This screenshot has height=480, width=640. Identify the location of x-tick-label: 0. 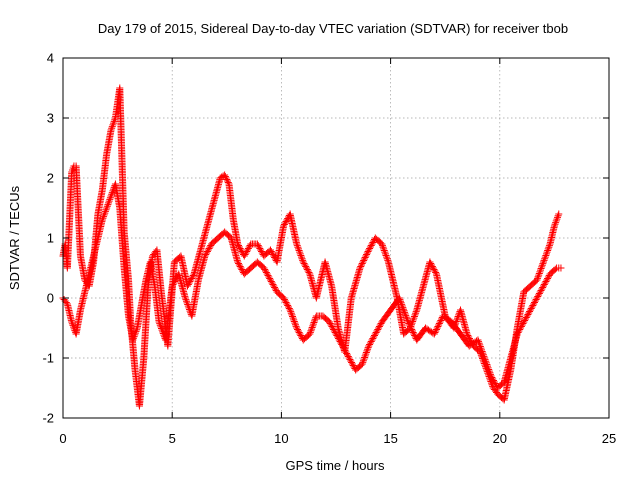
(62, 438).